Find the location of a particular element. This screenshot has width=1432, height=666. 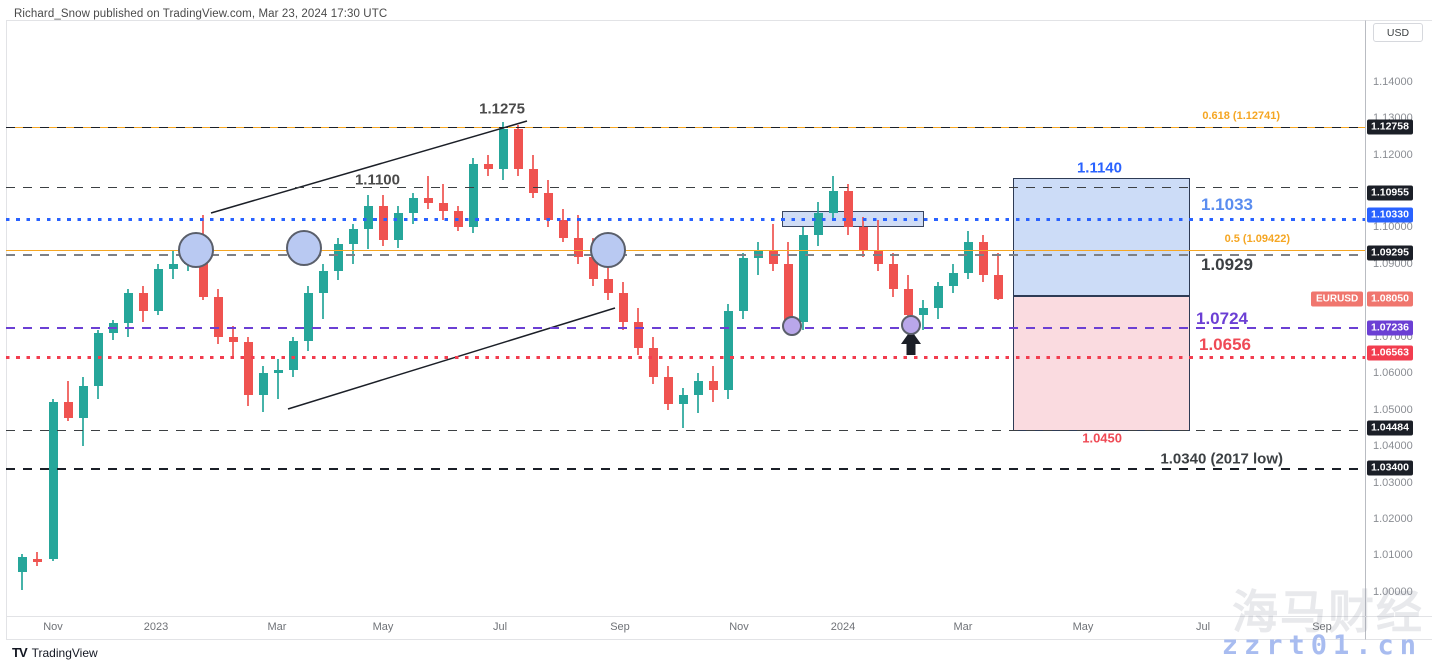

bearish-target-zone is located at coordinates (1101, 363).